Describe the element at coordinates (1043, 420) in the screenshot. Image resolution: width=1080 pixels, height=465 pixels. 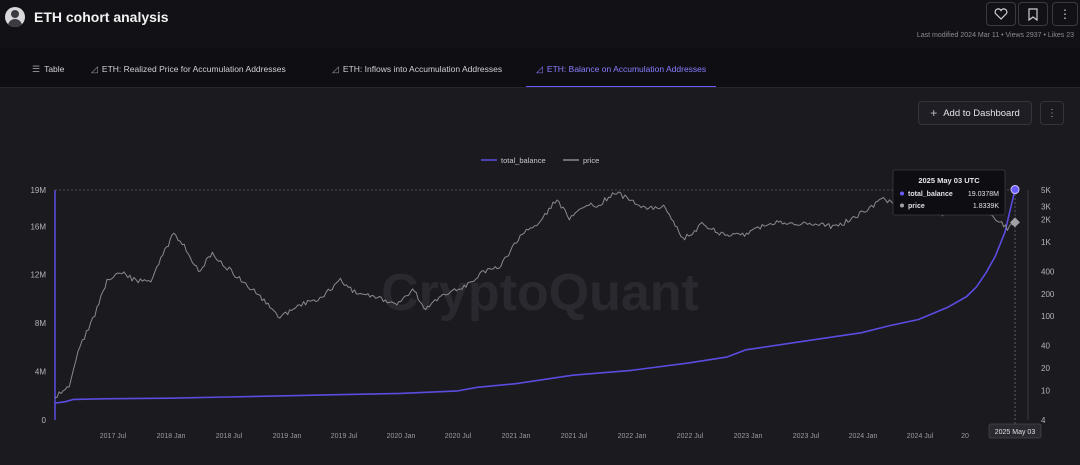
I see `y-right-tick-label: 4` at that location.